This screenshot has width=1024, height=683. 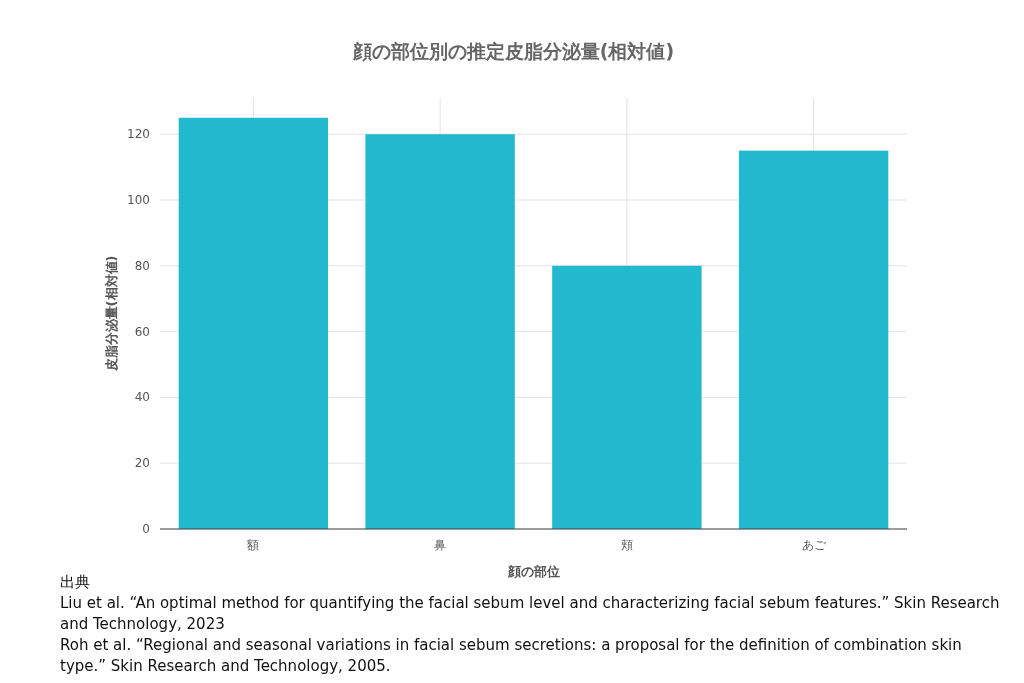 I want to click on x-tick-label: 額, so click(x=253, y=545).